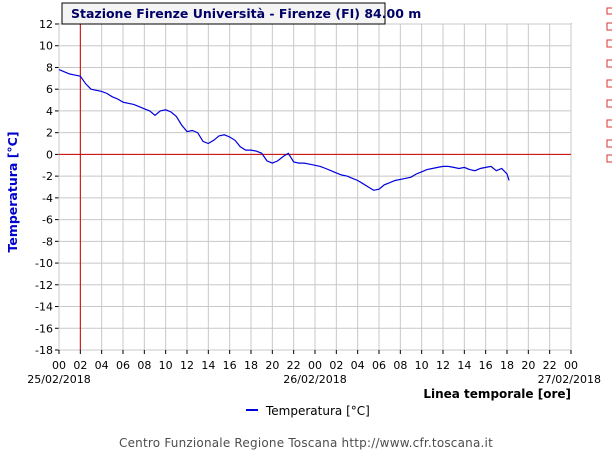  I want to click on y-tick-label: 8, so click(49, 67).